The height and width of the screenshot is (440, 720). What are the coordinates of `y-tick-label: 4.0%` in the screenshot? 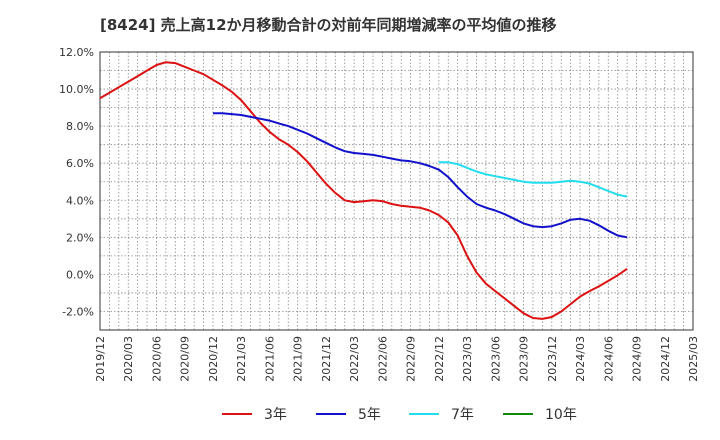 It's located at (80, 200).